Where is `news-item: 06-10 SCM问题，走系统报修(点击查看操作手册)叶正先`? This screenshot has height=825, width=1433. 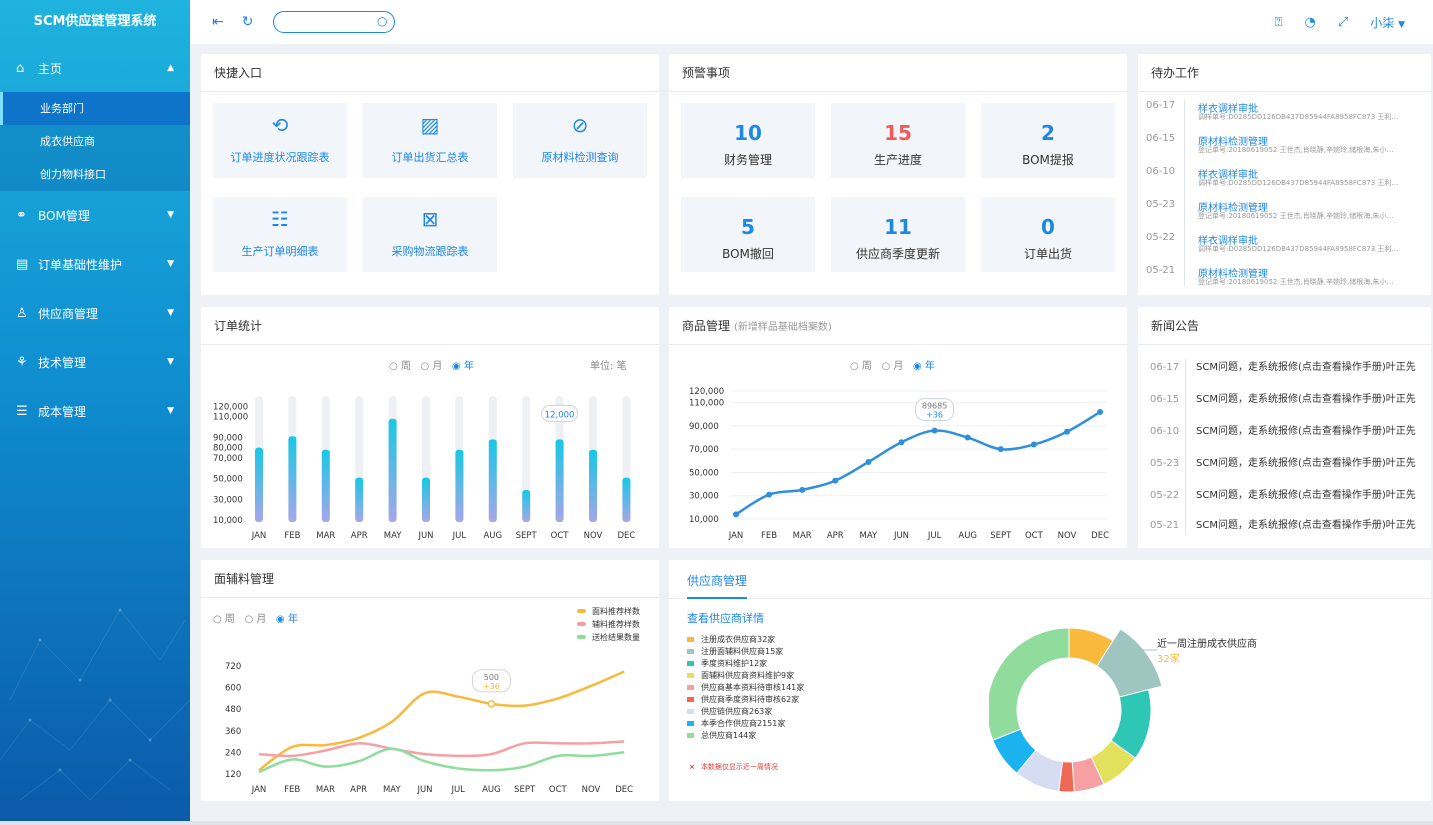 news-item: 06-10 SCM问题，走系统报修(点击查看操作手册)叶正先 is located at coordinates (1287, 429).